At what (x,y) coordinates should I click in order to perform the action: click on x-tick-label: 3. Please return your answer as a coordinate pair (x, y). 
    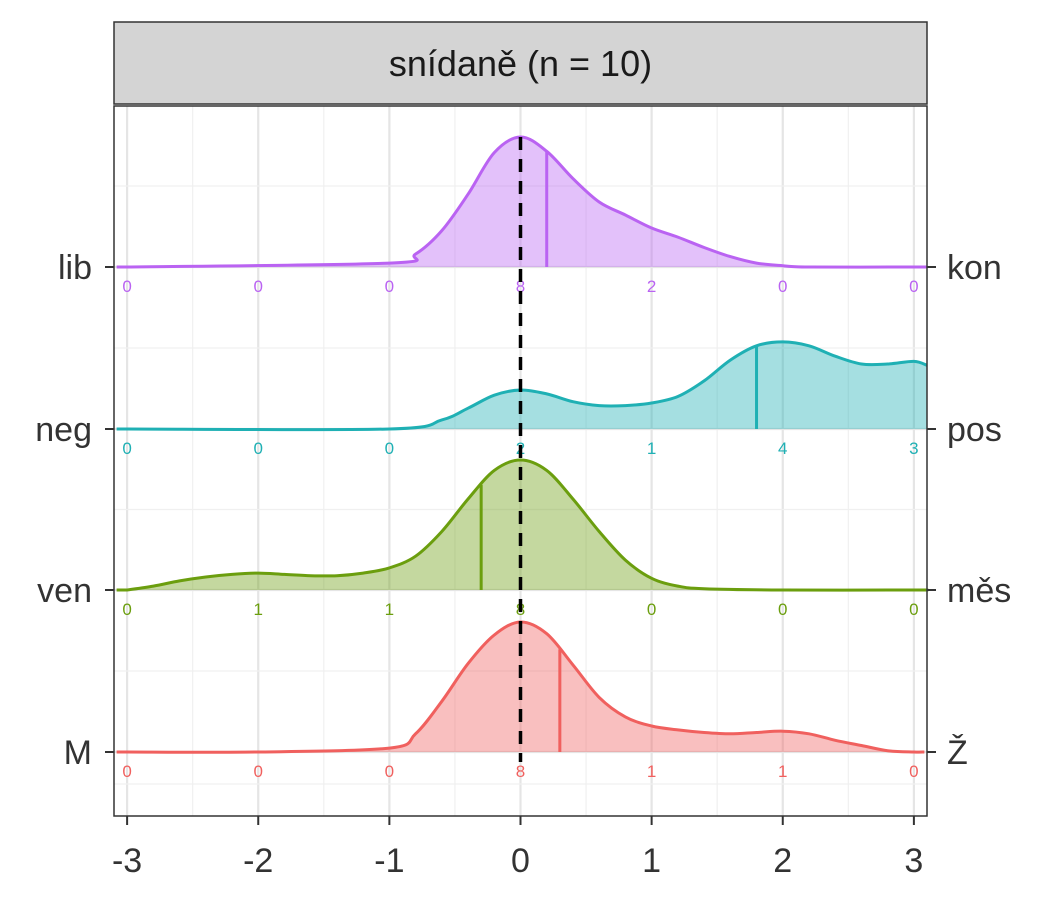
    Looking at the image, I should click on (913, 861).